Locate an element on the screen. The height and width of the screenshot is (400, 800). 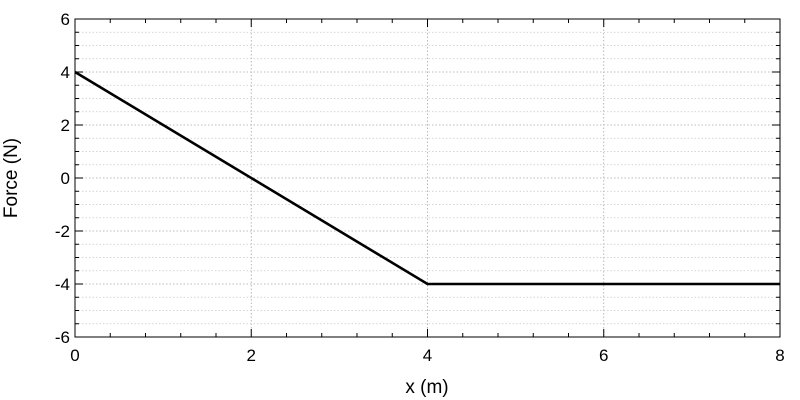
x-tick-label: 4 is located at coordinates (427, 355).